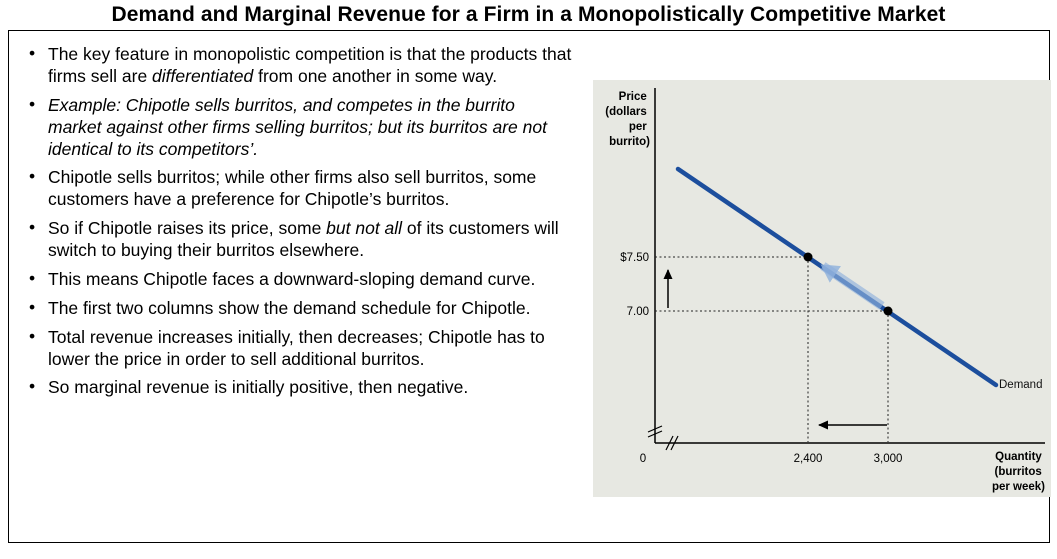 The width and height of the screenshot is (1057, 559). What do you see at coordinates (634, 258) in the screenshot?
I see `y-tick-750: $7.50` at bounding box center [634, 258].